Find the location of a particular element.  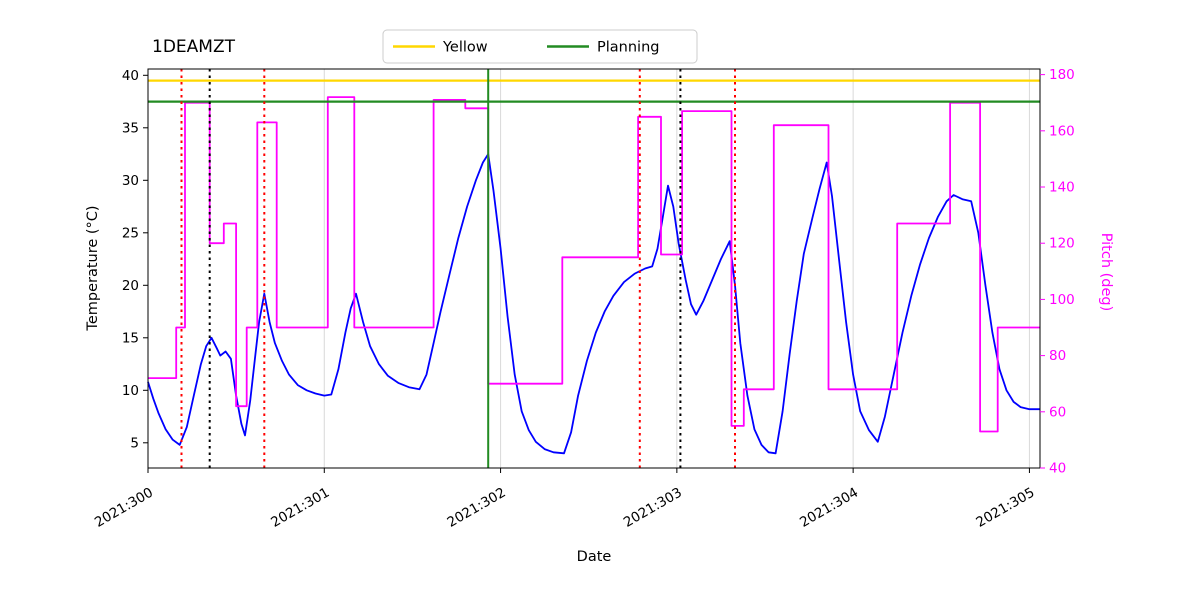

x-tick-label: 2021:304 is located at coordinates (829, 508).